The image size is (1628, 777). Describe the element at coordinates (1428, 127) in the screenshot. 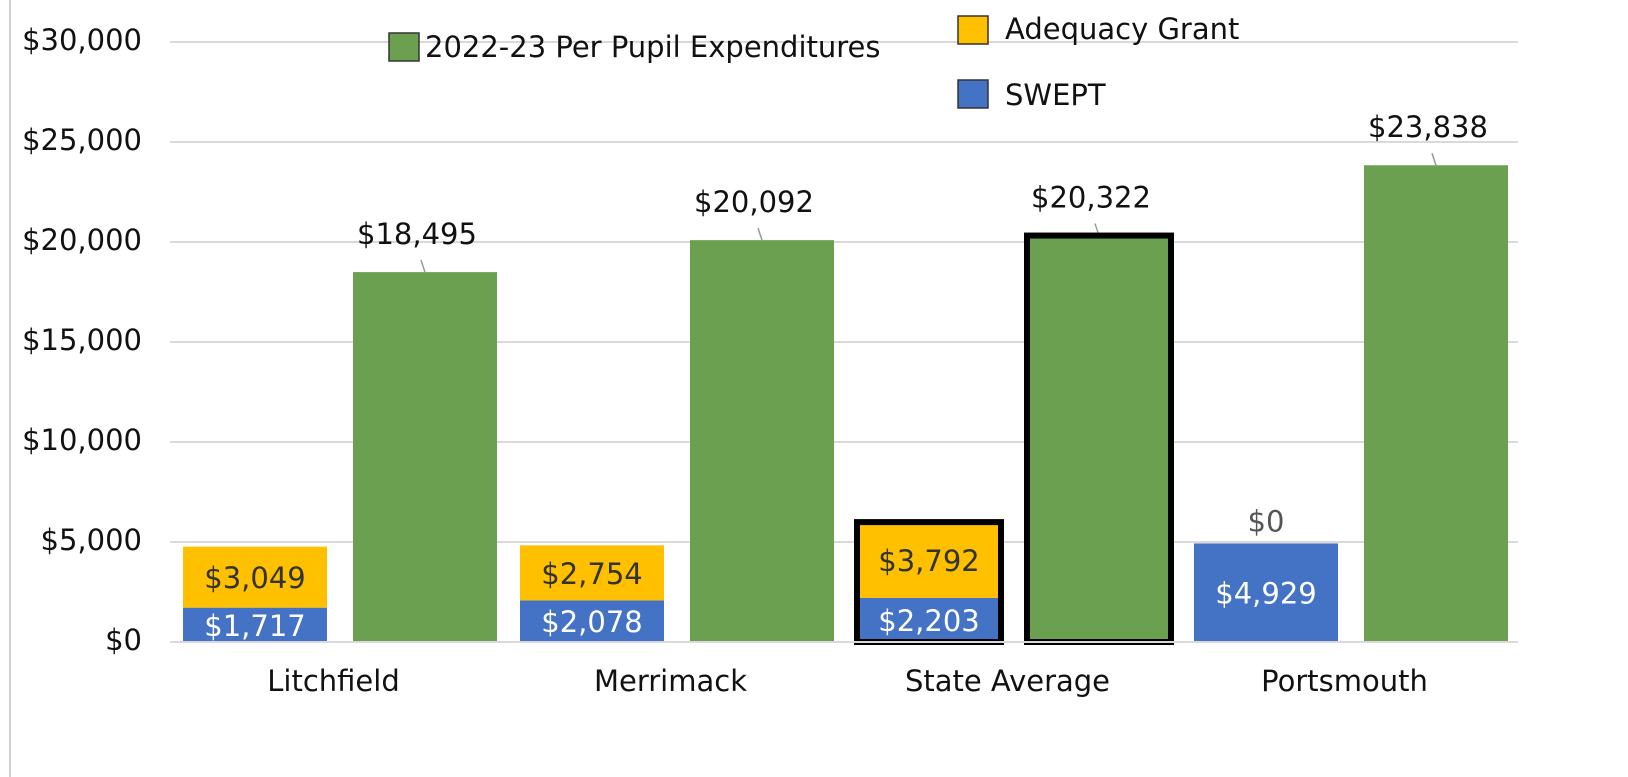

I see `data-label: $23,838` at that location.